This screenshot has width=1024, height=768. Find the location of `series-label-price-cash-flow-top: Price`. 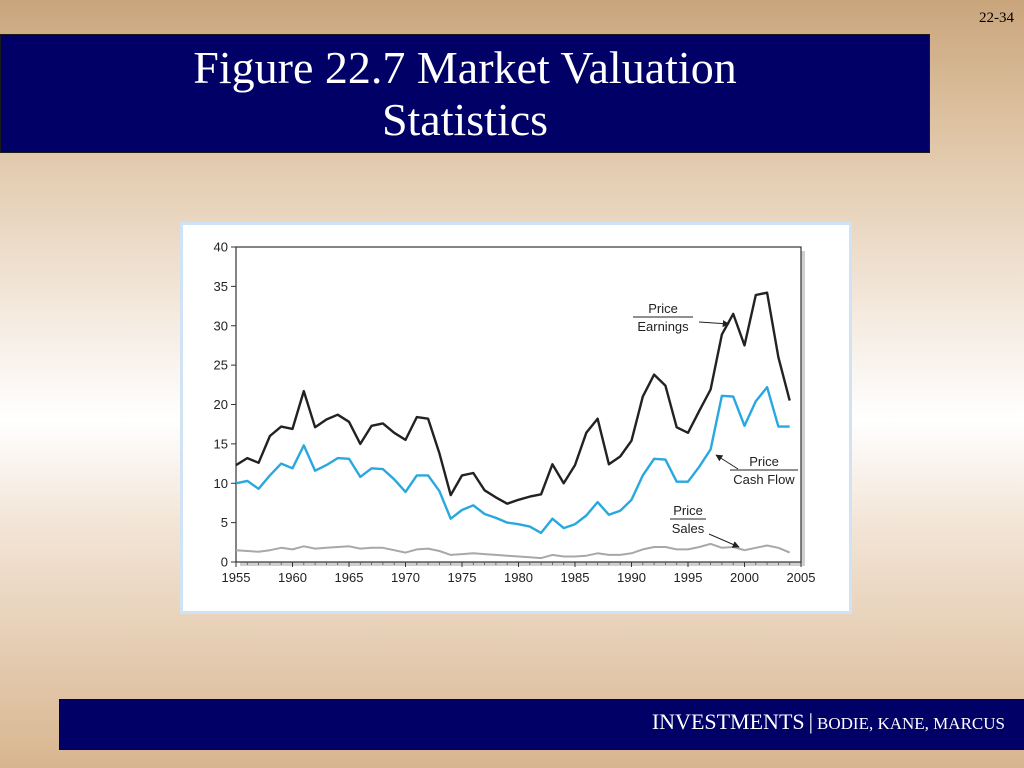

series-label-price-cash-flow-top: Price is located at coordinates (764, 461).